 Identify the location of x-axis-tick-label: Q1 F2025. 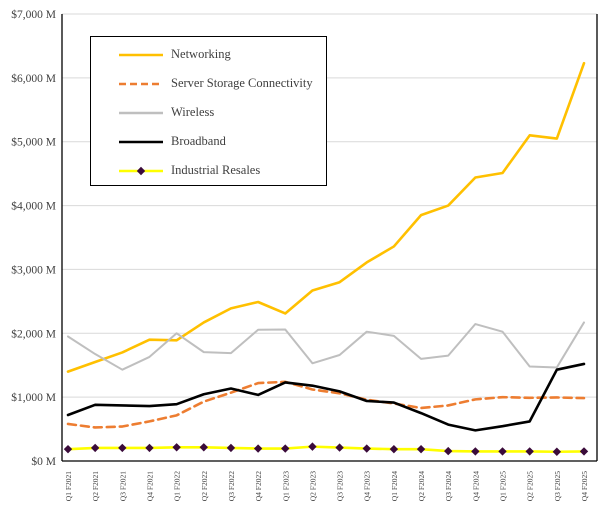
(503, 486).